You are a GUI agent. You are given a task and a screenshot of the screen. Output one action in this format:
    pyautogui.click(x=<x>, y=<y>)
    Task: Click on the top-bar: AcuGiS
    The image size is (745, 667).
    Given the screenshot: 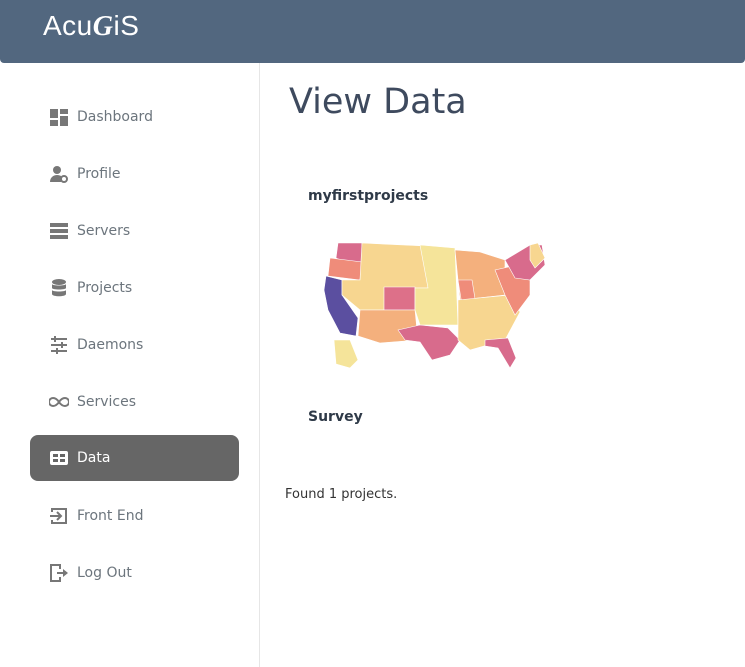 What is the action you would take?
    pyautogui.click(x=372, y=31)
    